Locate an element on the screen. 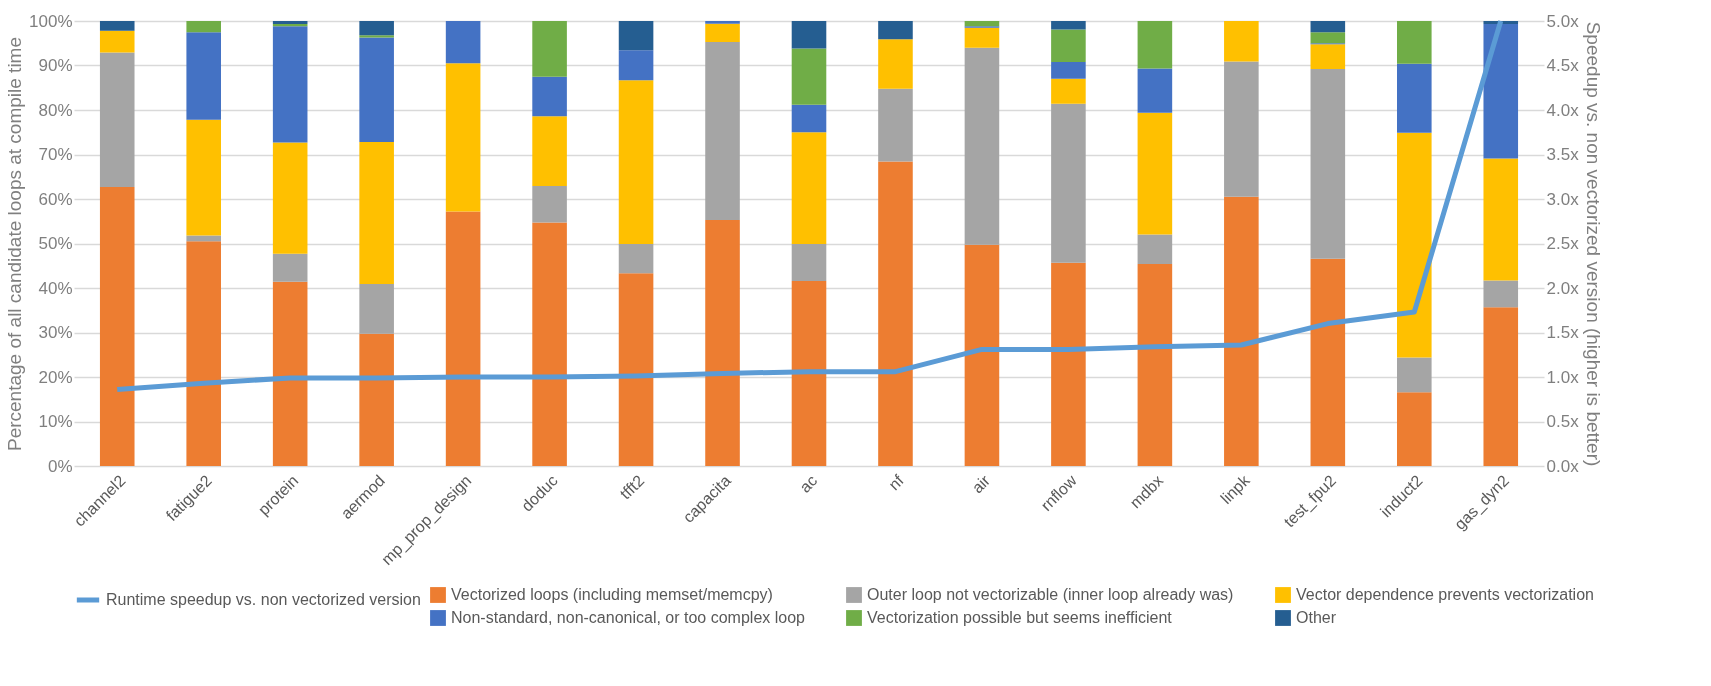  legend-label: Other is located at coordinates (1316, 617).